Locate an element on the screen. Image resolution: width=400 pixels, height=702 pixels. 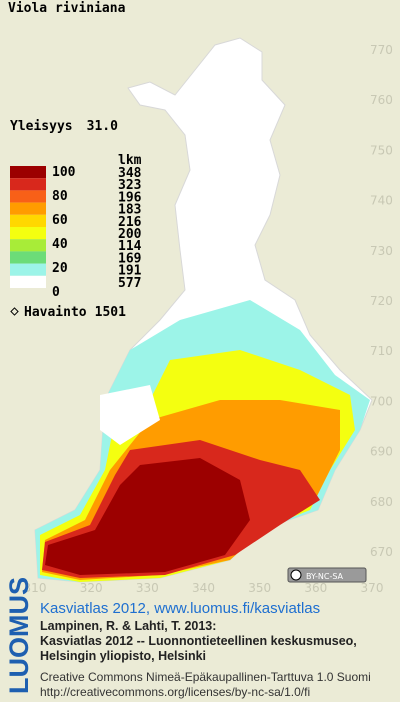
legend-scale-label: 100 is located at coordinates (64, 172).